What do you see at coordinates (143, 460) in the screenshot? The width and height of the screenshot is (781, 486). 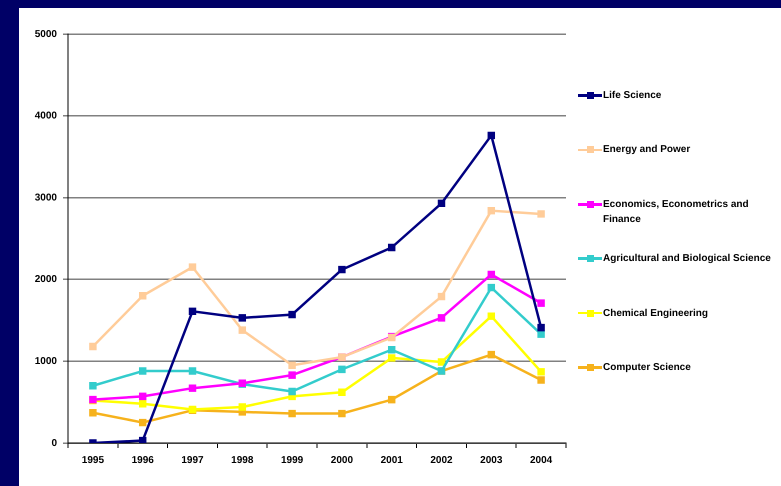 I see `x-tick-label: 1996` at bounding box center [143, 460].